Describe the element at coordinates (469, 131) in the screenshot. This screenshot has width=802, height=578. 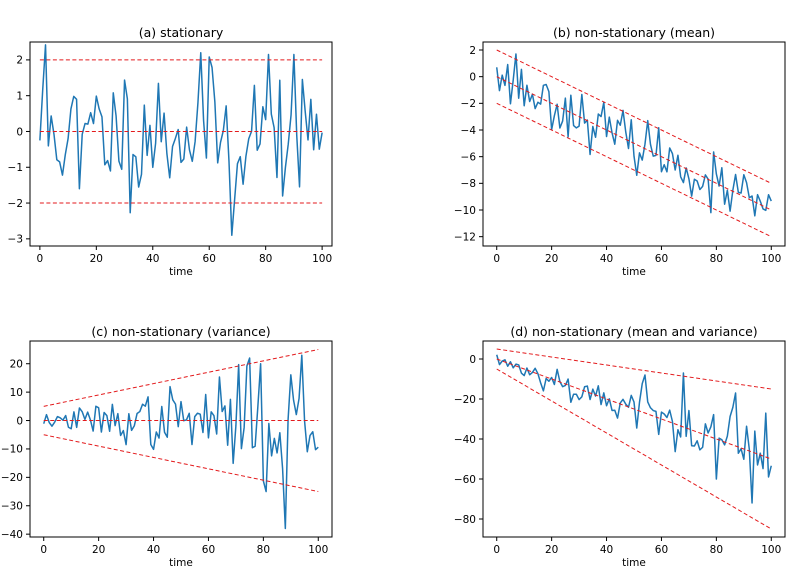
I see `y-tick-label: −4` at that location.